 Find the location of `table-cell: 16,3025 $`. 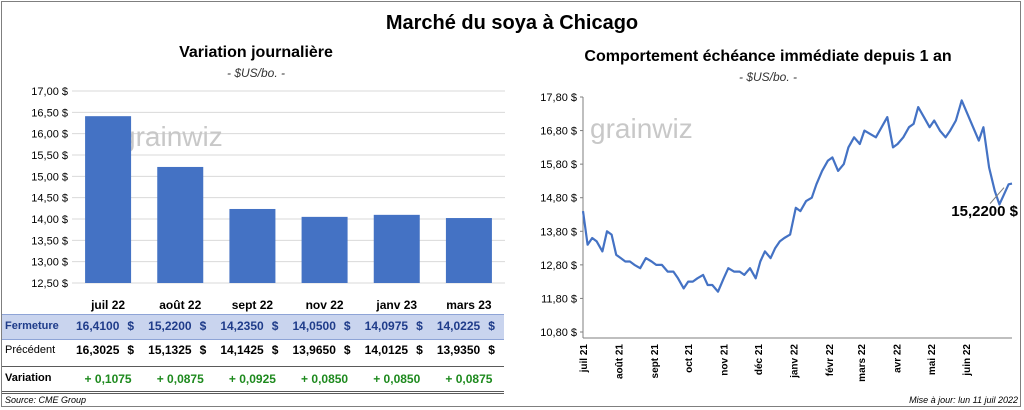

table-cell: 16,3025 $ is located at coordinates (102, 350).